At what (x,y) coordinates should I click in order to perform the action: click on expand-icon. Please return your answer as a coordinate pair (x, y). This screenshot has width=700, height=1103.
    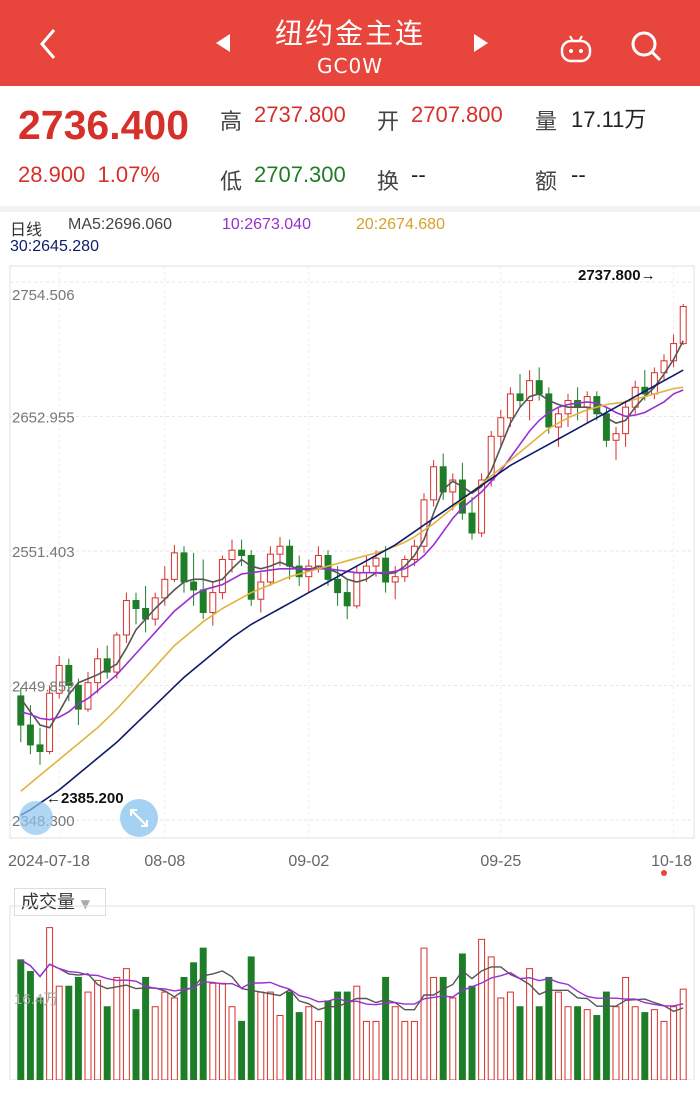
    Looking at the image, I should click on (139, 818).